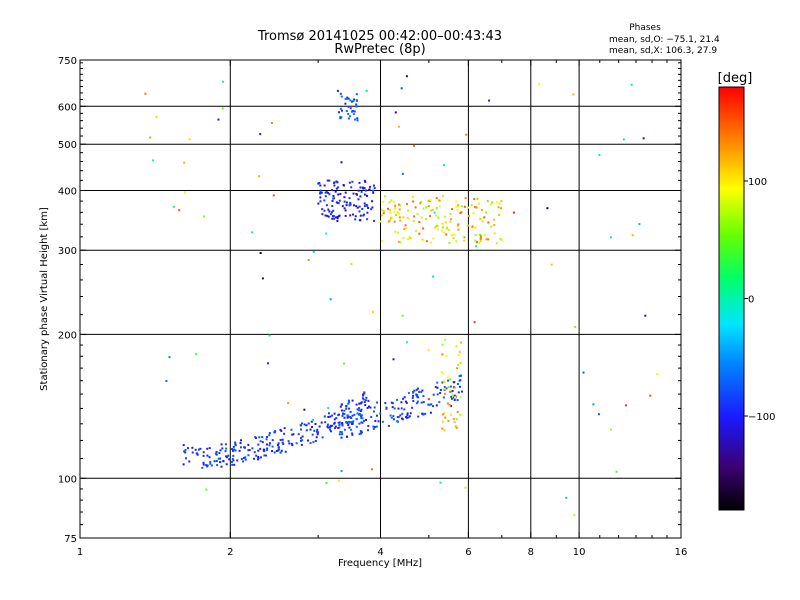 This screenshot has height=600, width=800. I want to click on x-tick-label: 6, so click(468, 552).